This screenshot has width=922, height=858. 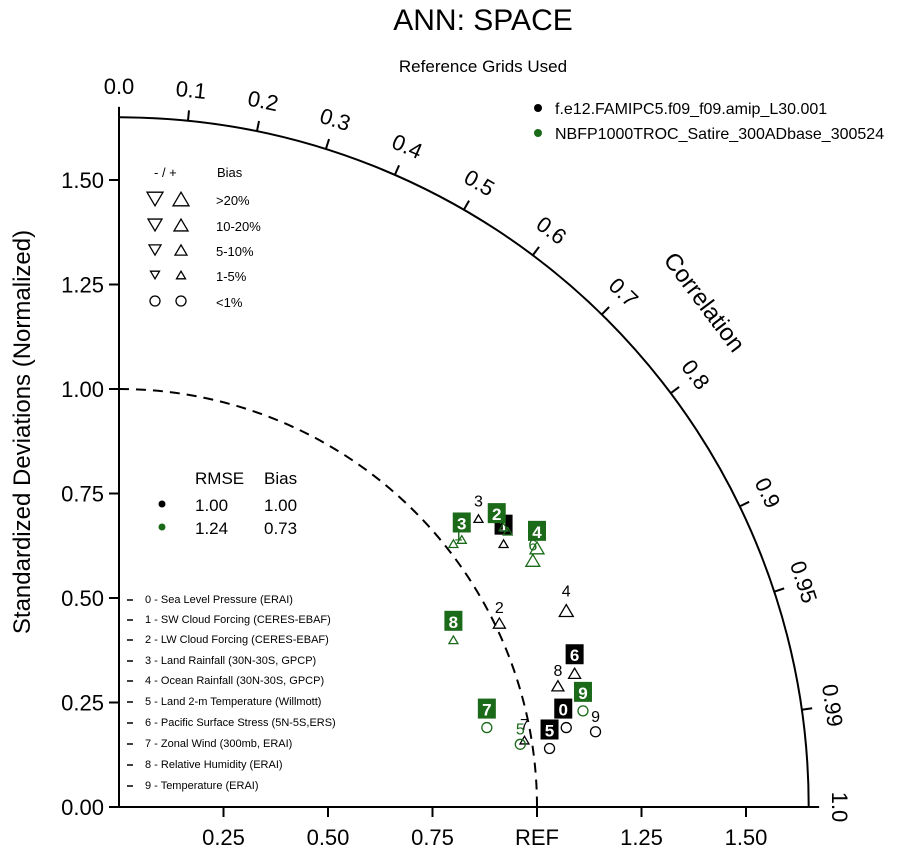 I want to click on y-tick-label: 0.00, so click(x=82, y=807).